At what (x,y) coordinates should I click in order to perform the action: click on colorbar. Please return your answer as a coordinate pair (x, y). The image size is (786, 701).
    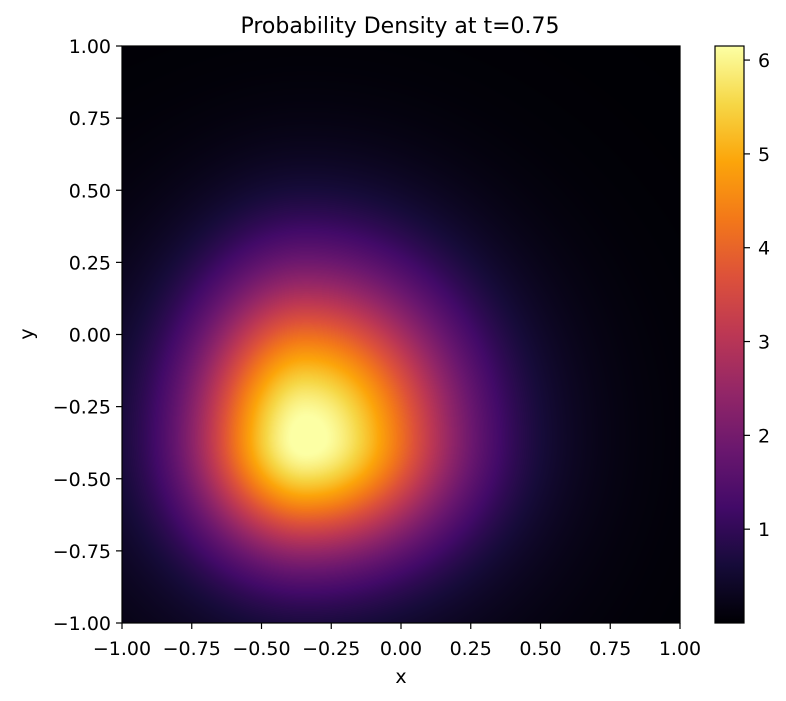
    Looking at the image, I should click on (729, 334).